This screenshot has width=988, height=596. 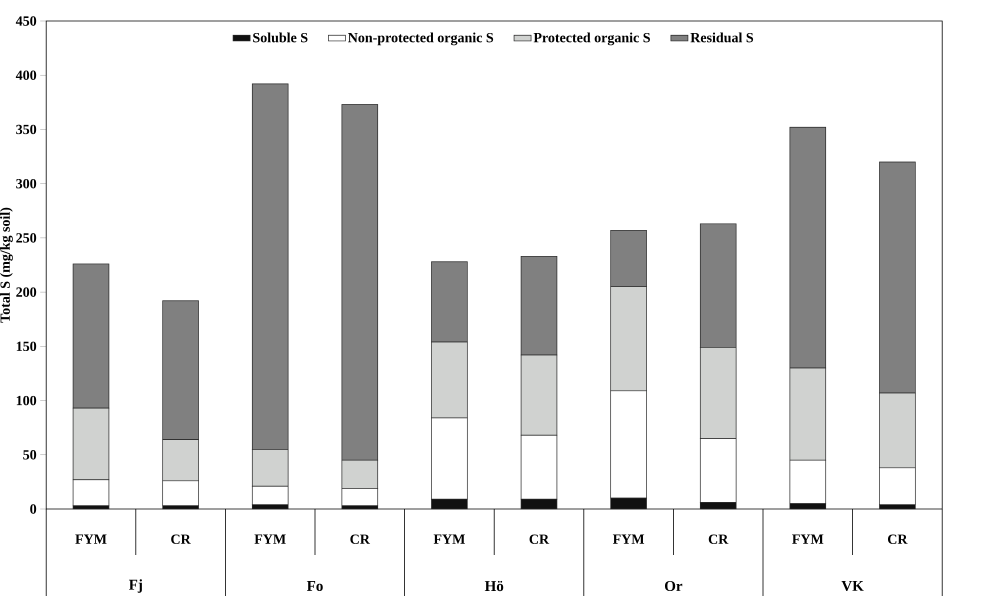 I want to click on legend-label: Soluble S, so click(x=280, y=37).